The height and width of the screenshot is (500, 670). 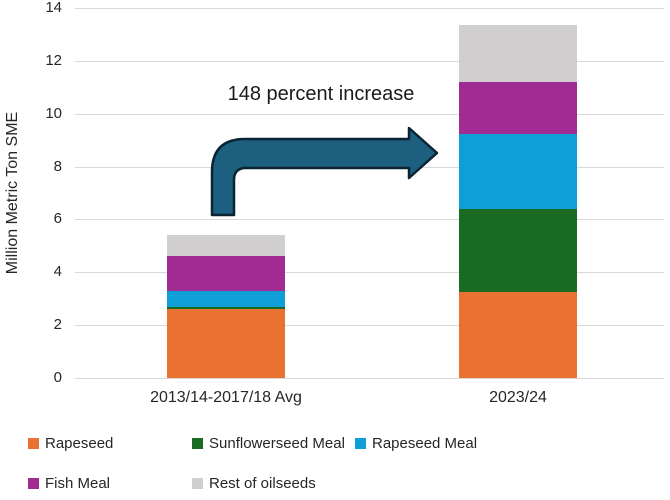 I want to click on legend-item-rest-of-oilseeds: Rest of oilseeds, so click(x=273, y=483).